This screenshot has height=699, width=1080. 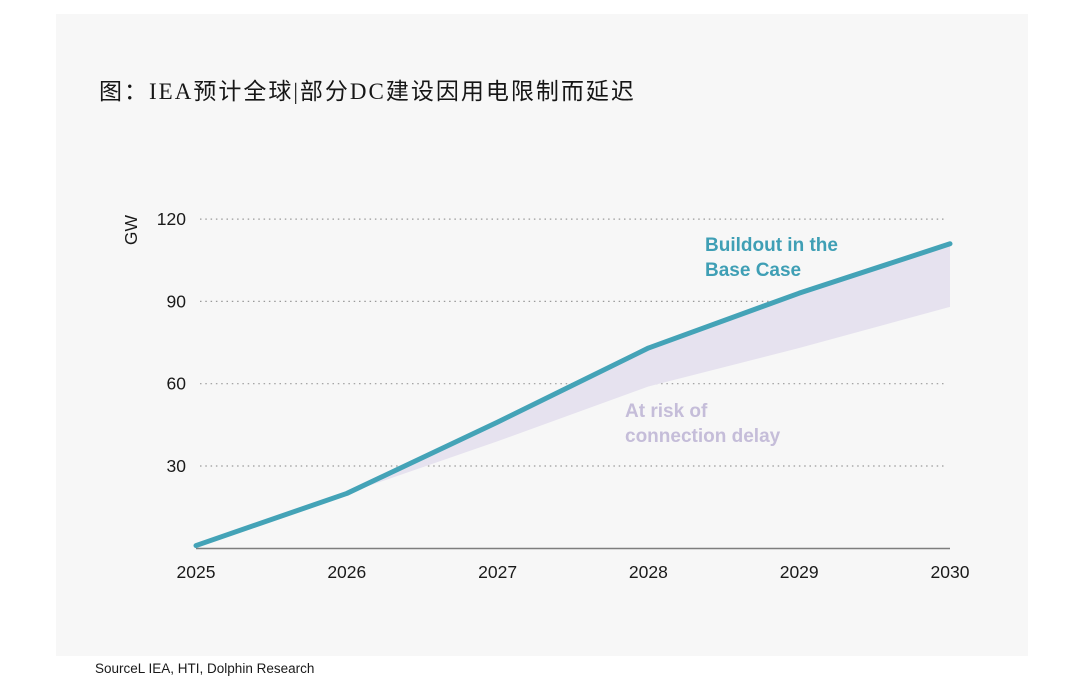 What do you see at coordinates (205, 668) in the screenshot?
I see `source-note: SourceL IEA, HTI, Dolphin Research` at bounding box center [205, 668].